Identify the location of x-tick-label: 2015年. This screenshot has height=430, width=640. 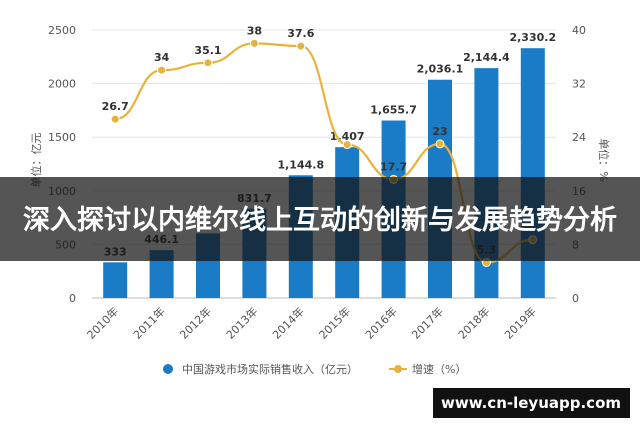
(334, 322).